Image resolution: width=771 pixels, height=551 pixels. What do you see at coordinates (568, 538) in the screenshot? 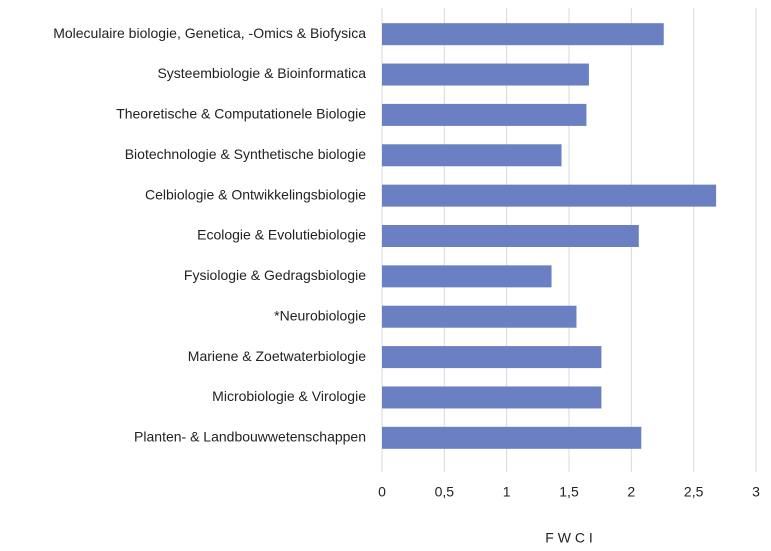
I see `x-axis-title: F W C I` at bounding box center [568, 538].